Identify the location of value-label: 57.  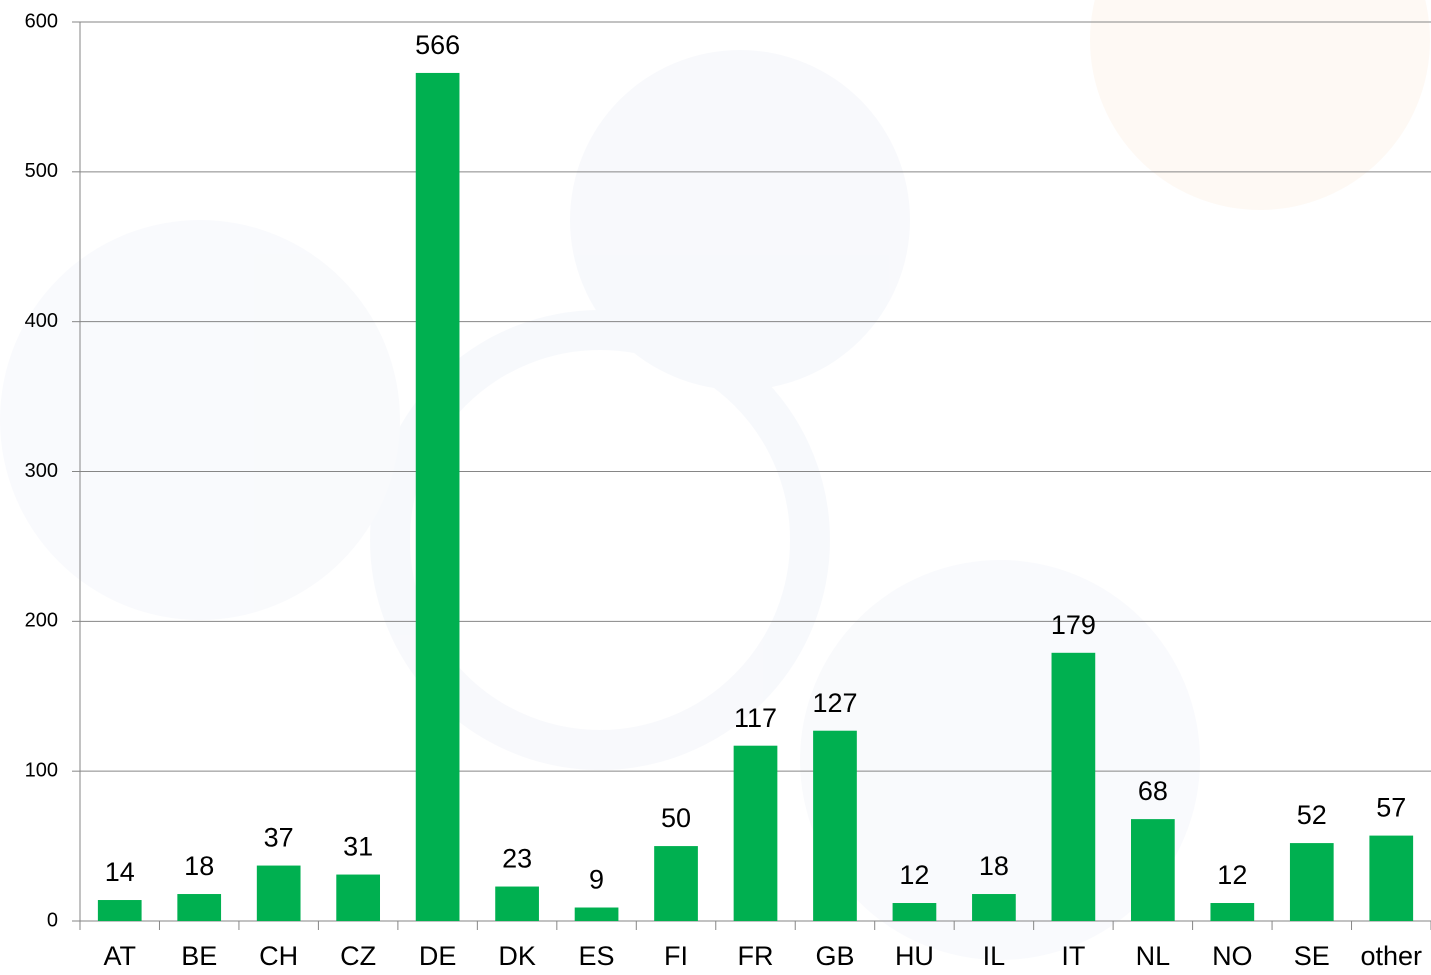
(1391, 808).